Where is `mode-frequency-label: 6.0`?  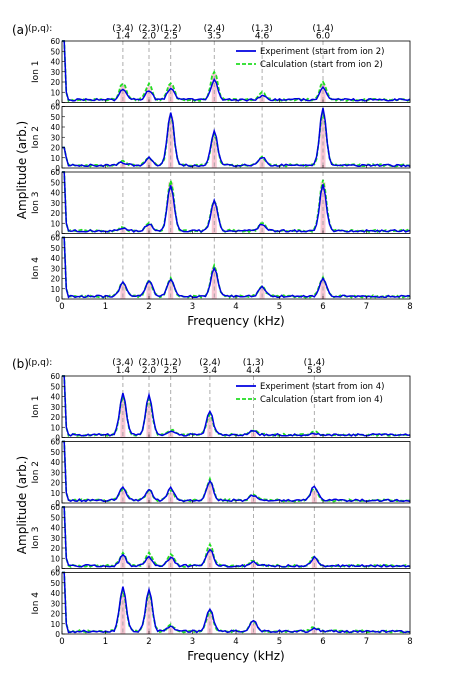
mode-frequency-label: 6.0 is located at coordinates (323, 37).